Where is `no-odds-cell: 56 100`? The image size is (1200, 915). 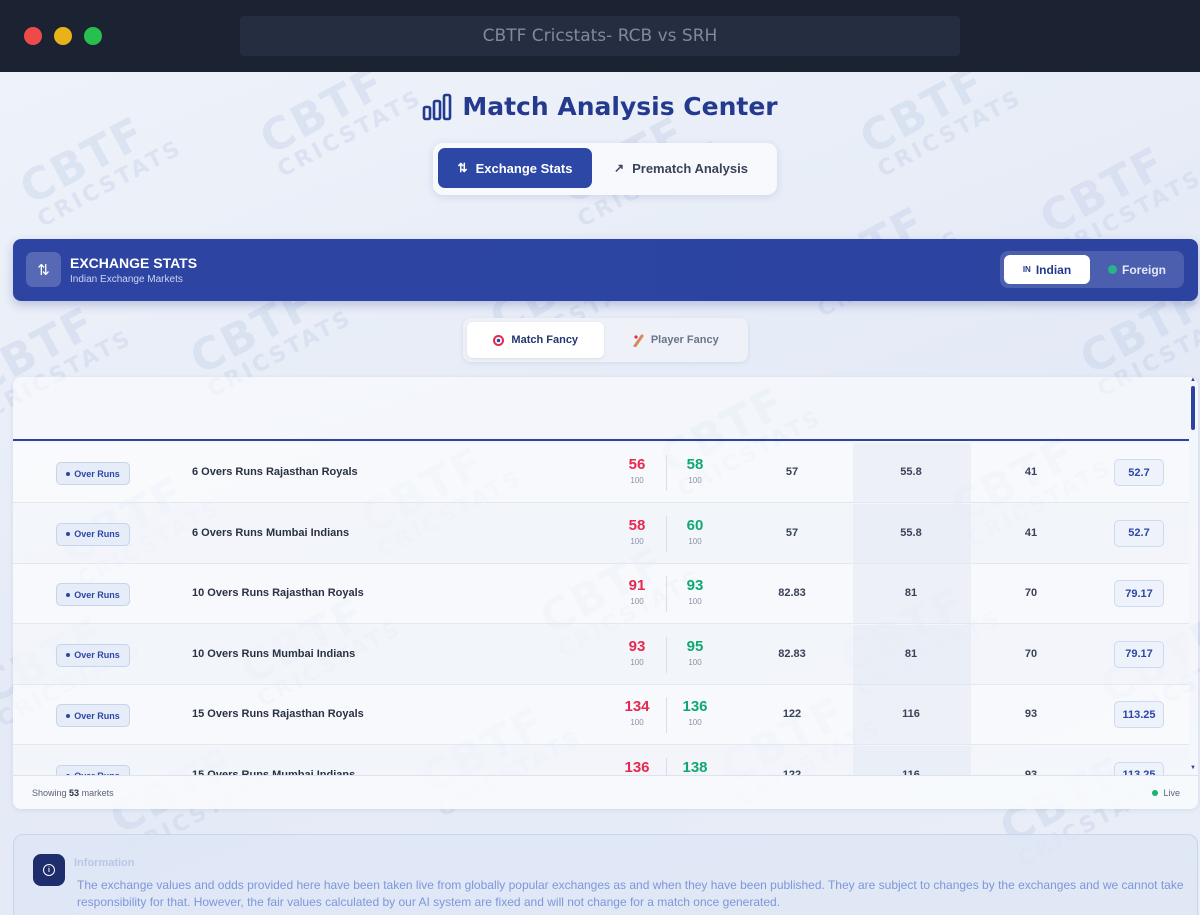 no-odds-cell: 56 100 is located at coordinates (637, 470).